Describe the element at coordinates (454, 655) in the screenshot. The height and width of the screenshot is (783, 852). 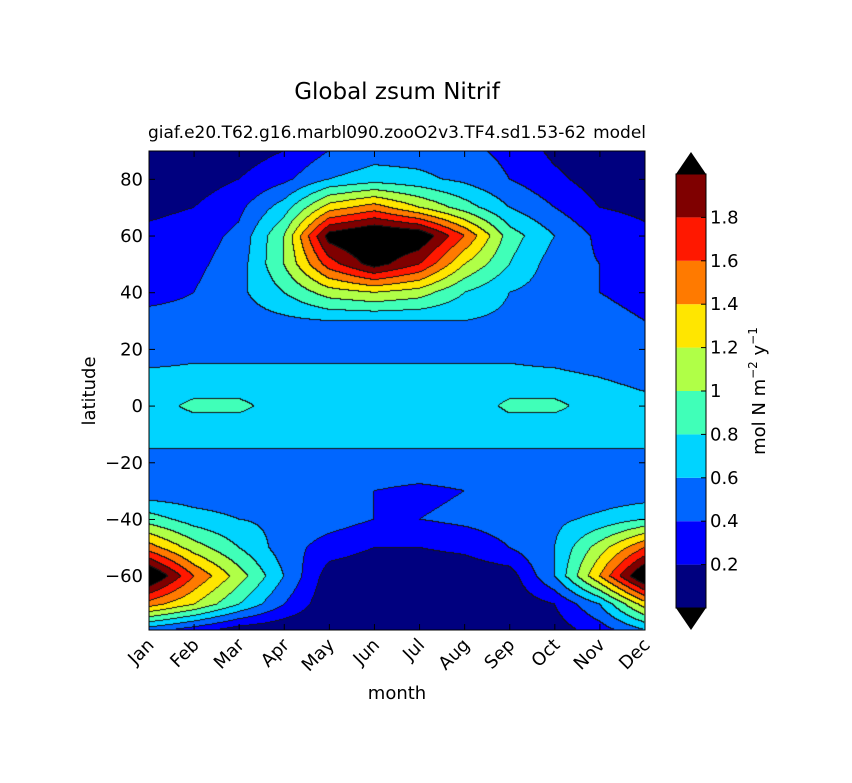
I see `x-tick-label: Aug` at that location.